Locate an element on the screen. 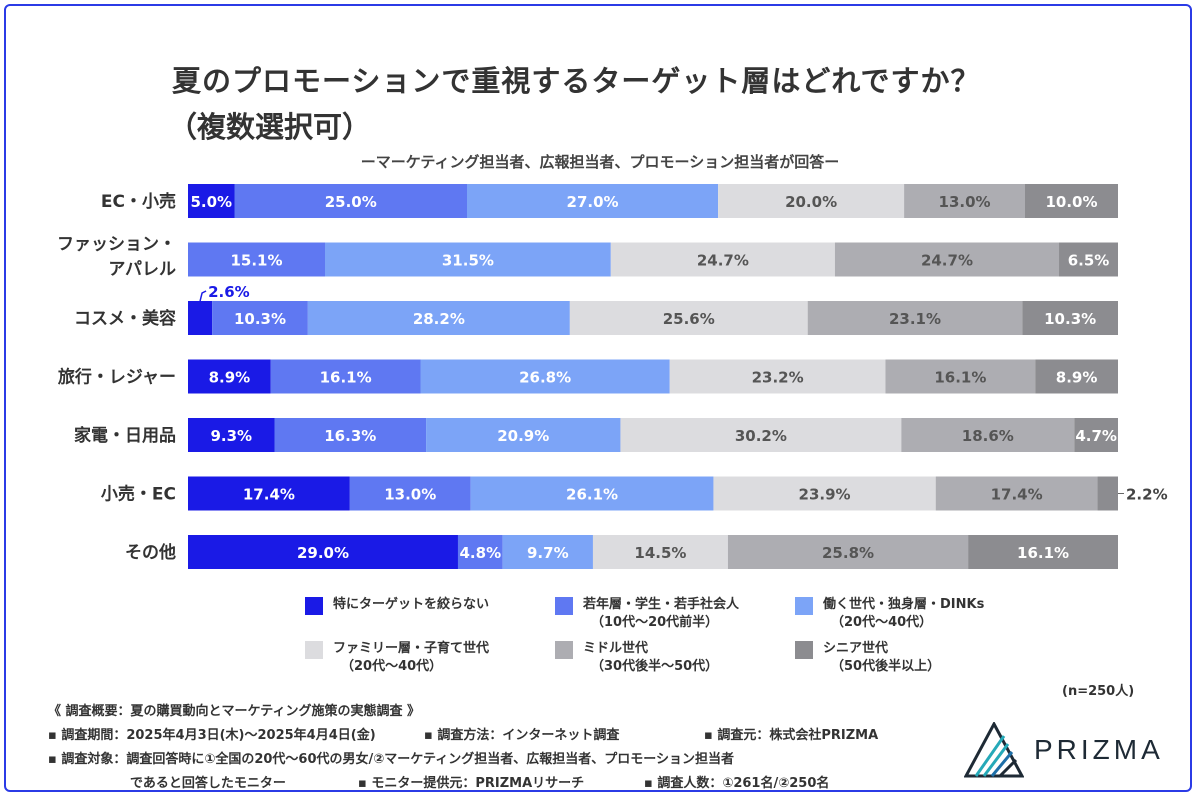 The image size is (1200, 800). category-label: アパレル is located at coordinates (142, 270).